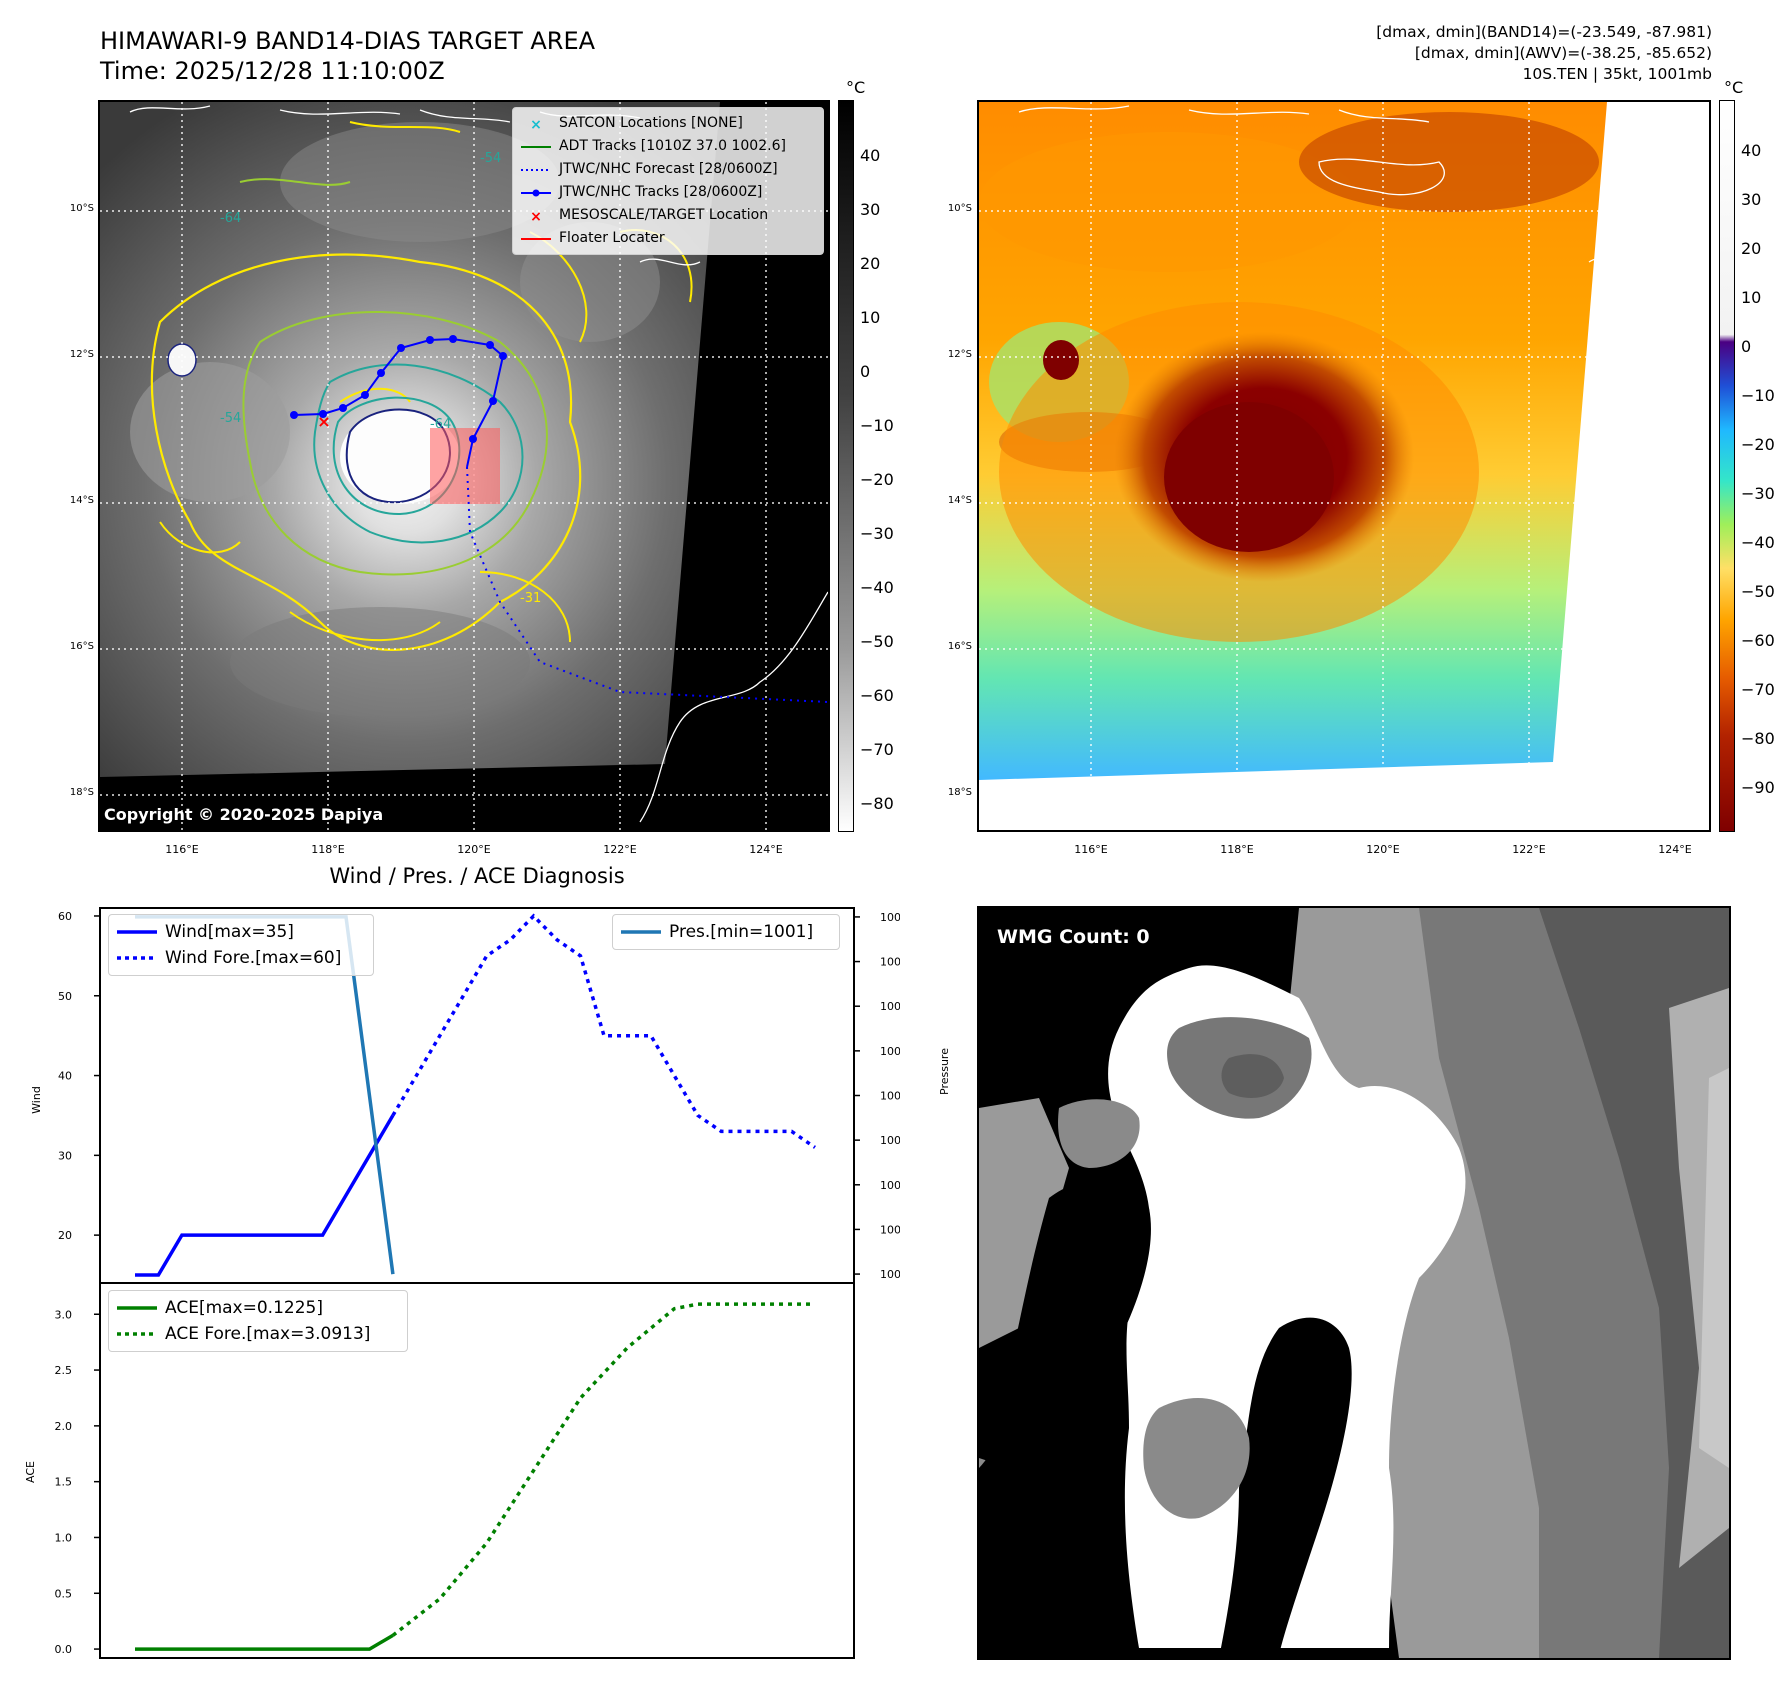 The height and width of the screenshot is (1690, 1792). I want to click on y2-tick-label: 1001.25, so click(890, 1229).